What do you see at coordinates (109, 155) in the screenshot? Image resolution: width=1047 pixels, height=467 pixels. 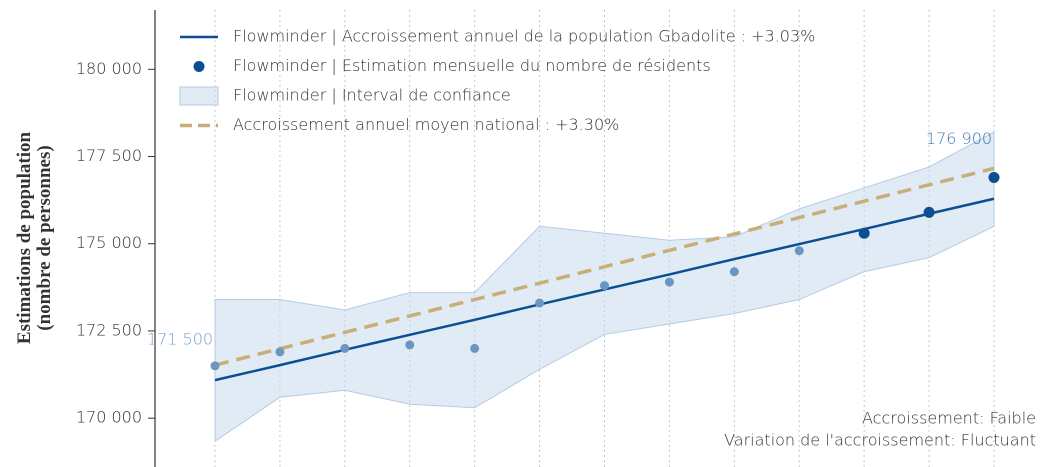 I see `y-tick-label: 177 500` at bounding box center [109, 155].